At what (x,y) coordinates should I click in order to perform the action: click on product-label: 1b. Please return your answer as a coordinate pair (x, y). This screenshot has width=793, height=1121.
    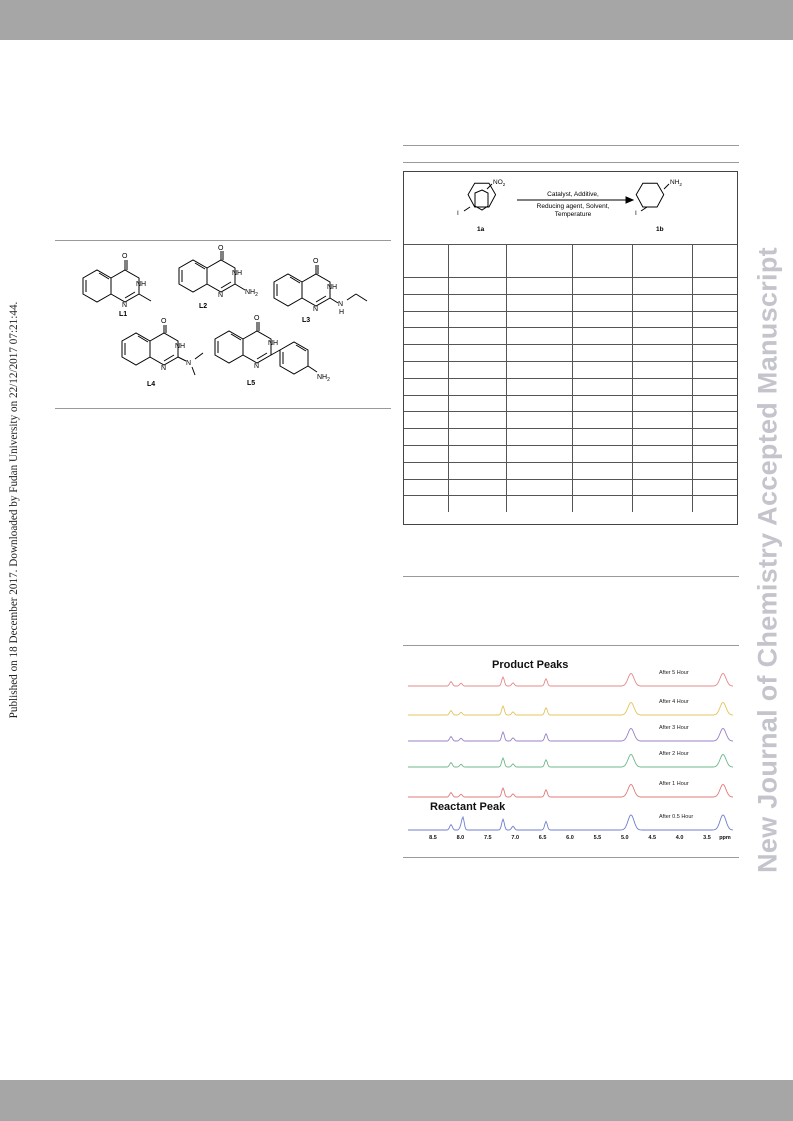
    Looking at the image, I should click on (660, 229).